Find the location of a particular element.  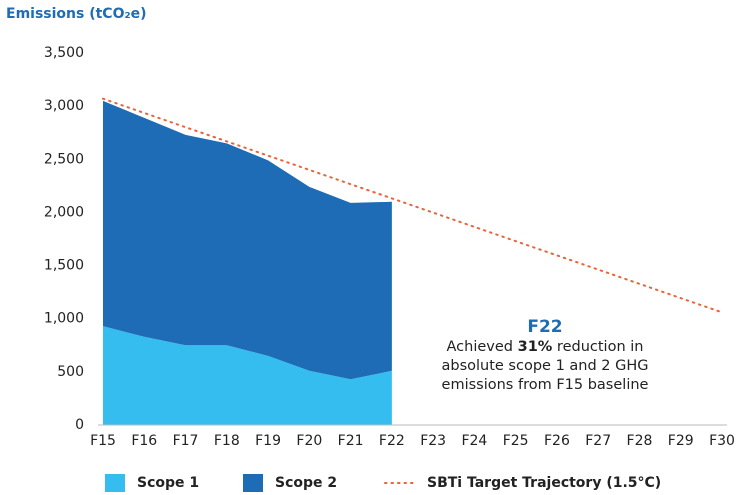

x-tick-label: F17 is located at coordinates (186, 441).